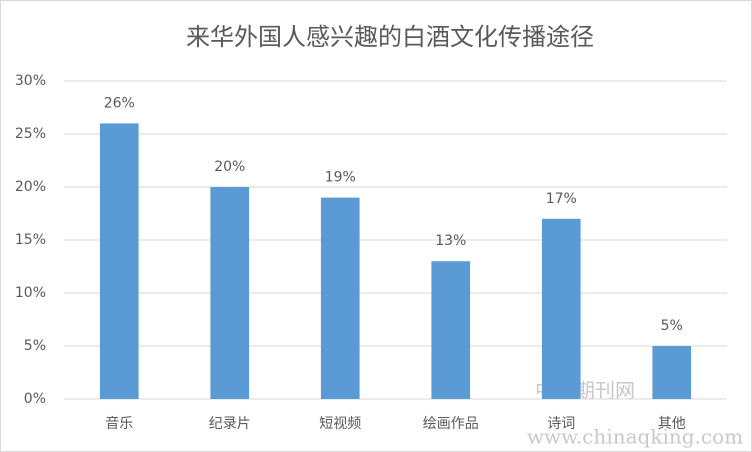 The image size is (752, 452). Describe the element at coordinates (635, 437) in the screenshot. I see `watermark: www.chinaqking.com` at that location.